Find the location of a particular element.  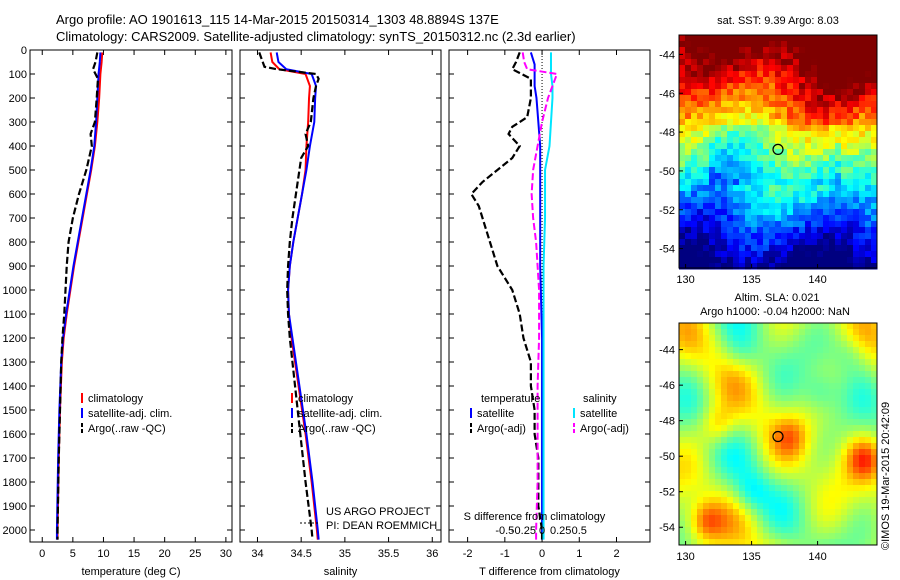

heatmap-cells is located at coordinates (778, 152).